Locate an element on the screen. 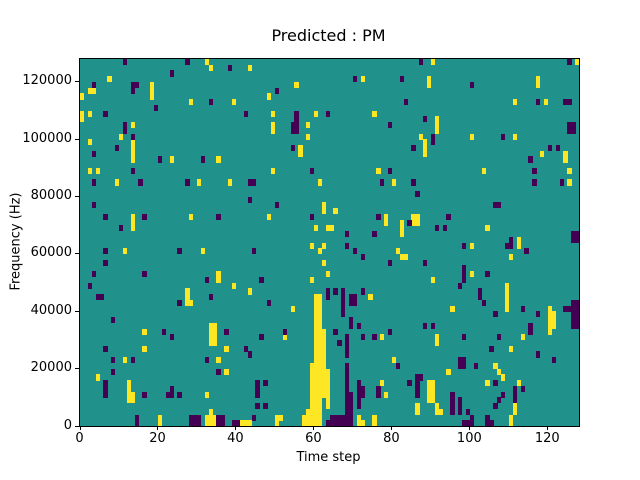 The image size is (640, 480). x-tick-label: 40 is located at coordinates (235, 438).